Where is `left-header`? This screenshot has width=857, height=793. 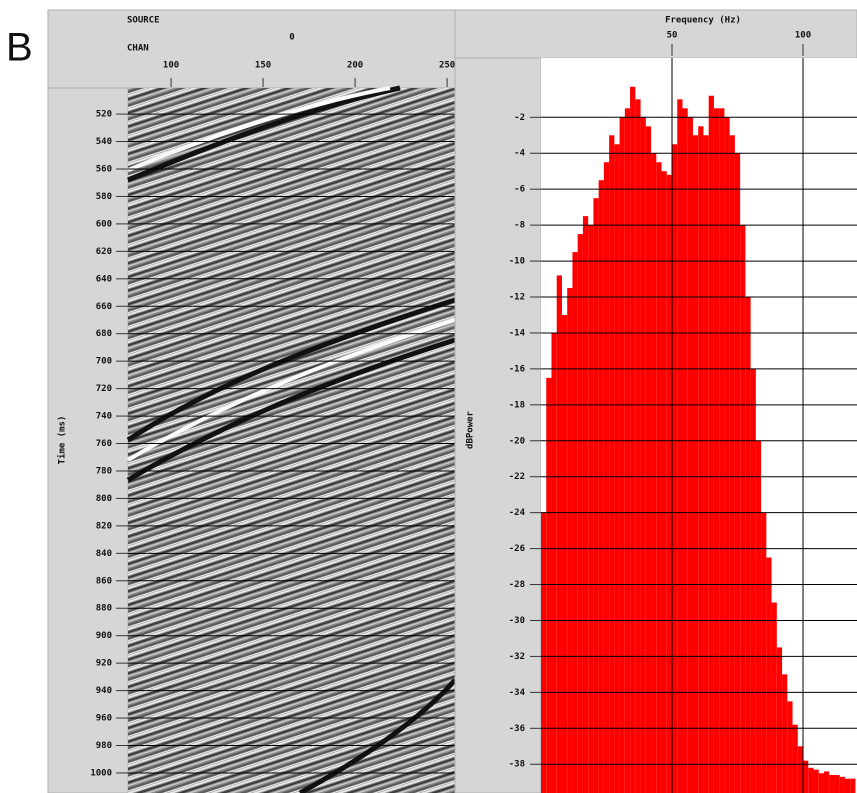
left-header is located at coordinates (251, 49).